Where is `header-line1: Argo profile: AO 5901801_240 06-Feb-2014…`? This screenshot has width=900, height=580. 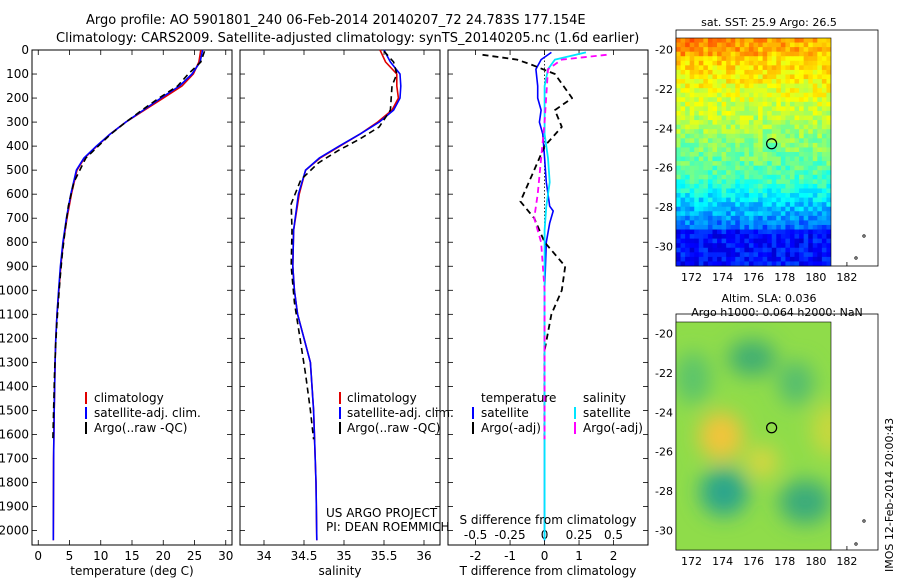 header-line1: Argo profile: AO 5901801_240 06-Feb-2014… is located at coordinates (336, 20).